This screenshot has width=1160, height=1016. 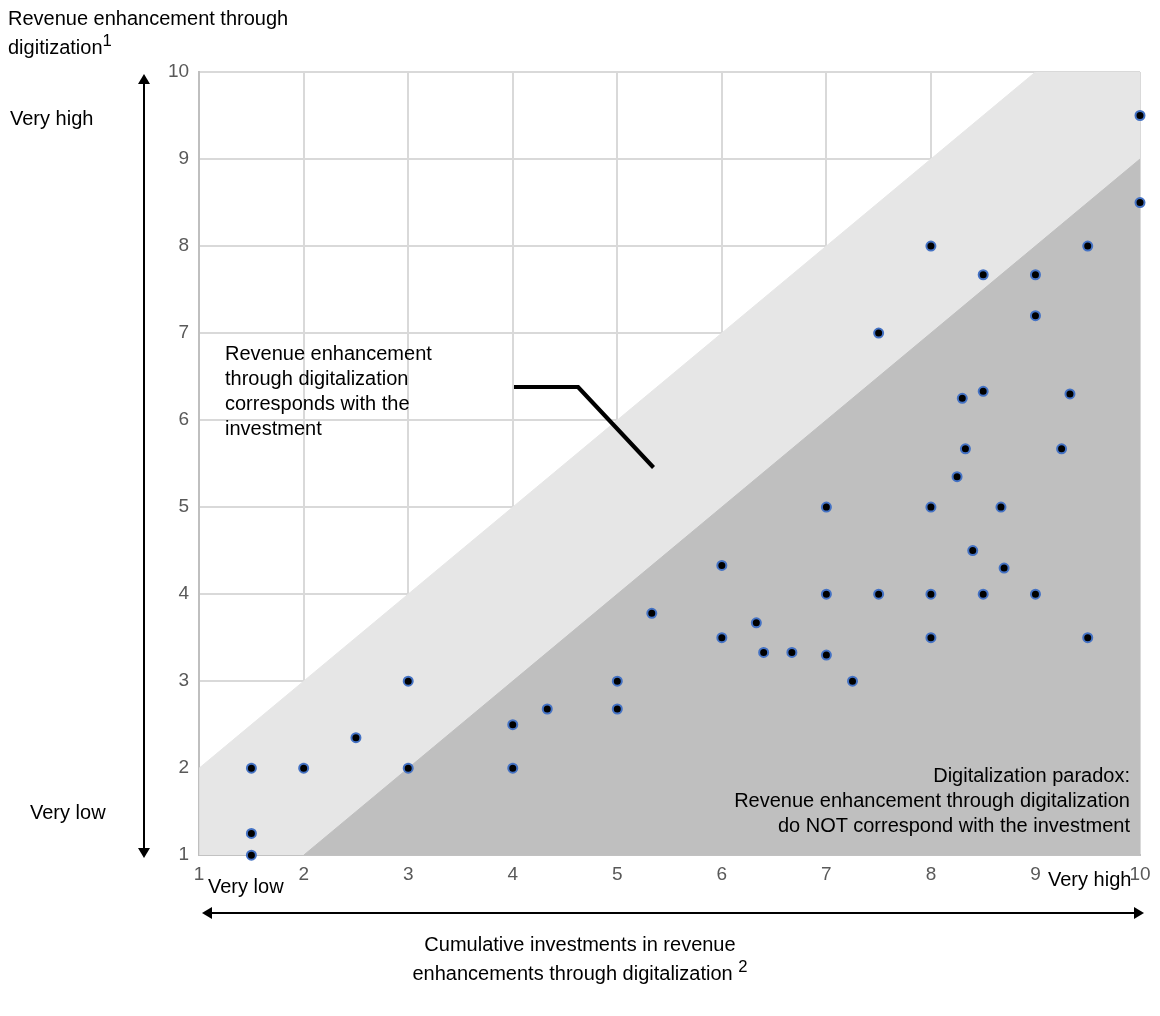 What do you see at coordinates (184, 245) in the screenshot?
I see `y-tick-label: 8` at bounding box center [184, 245].